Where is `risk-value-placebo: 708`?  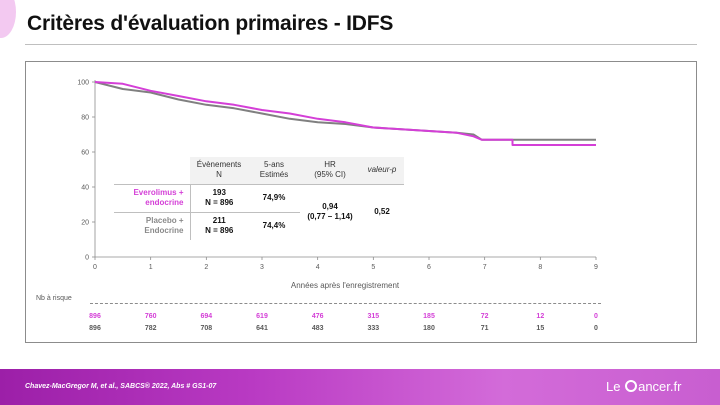
risk-value-placebo: 708 is located at coordinates (206, 328).